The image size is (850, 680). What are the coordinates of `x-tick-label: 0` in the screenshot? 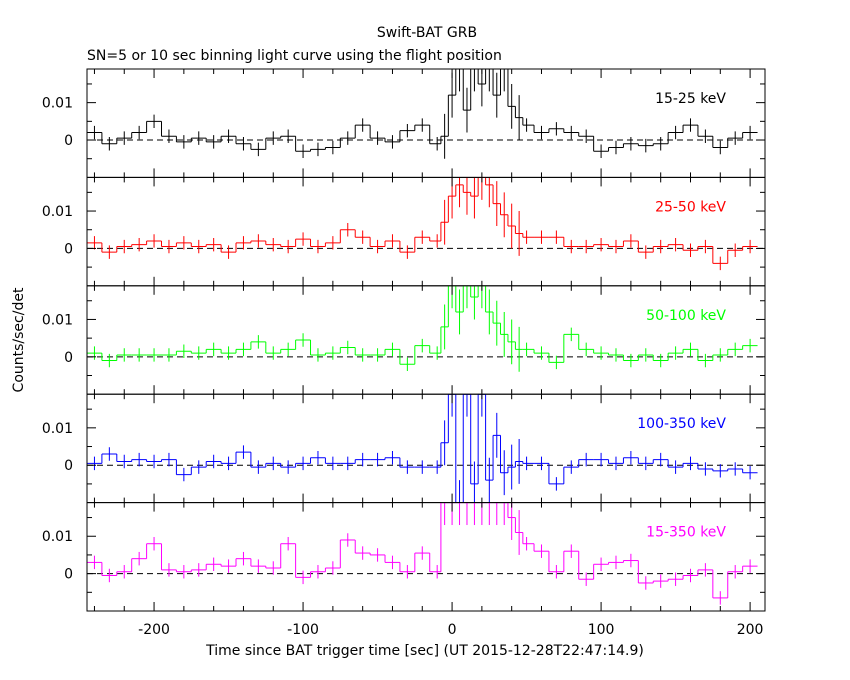 It's located at (452, 630).